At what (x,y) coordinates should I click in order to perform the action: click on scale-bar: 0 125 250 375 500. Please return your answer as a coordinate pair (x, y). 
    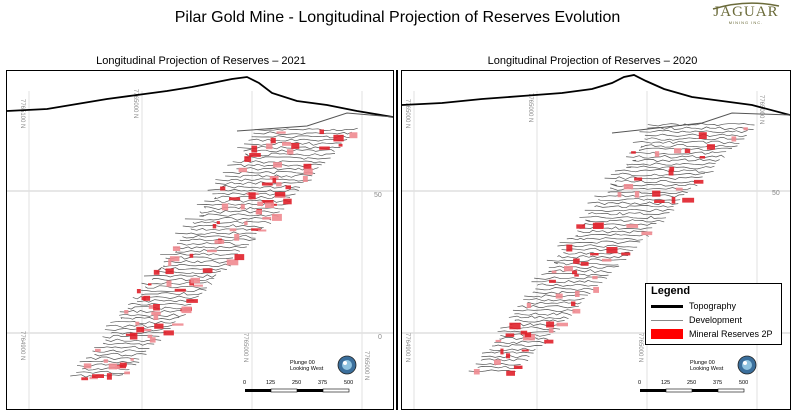
    Looking at the image, I should click on (298, 386).